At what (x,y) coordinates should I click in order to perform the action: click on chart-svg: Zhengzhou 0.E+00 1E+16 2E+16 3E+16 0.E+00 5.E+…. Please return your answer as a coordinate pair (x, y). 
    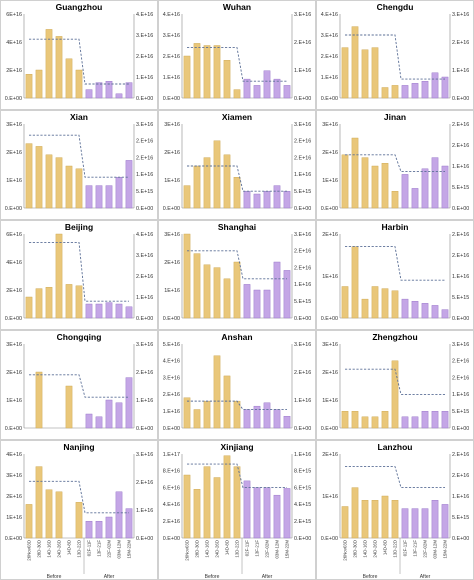
    Looking at the image, I should click on (395, 385).